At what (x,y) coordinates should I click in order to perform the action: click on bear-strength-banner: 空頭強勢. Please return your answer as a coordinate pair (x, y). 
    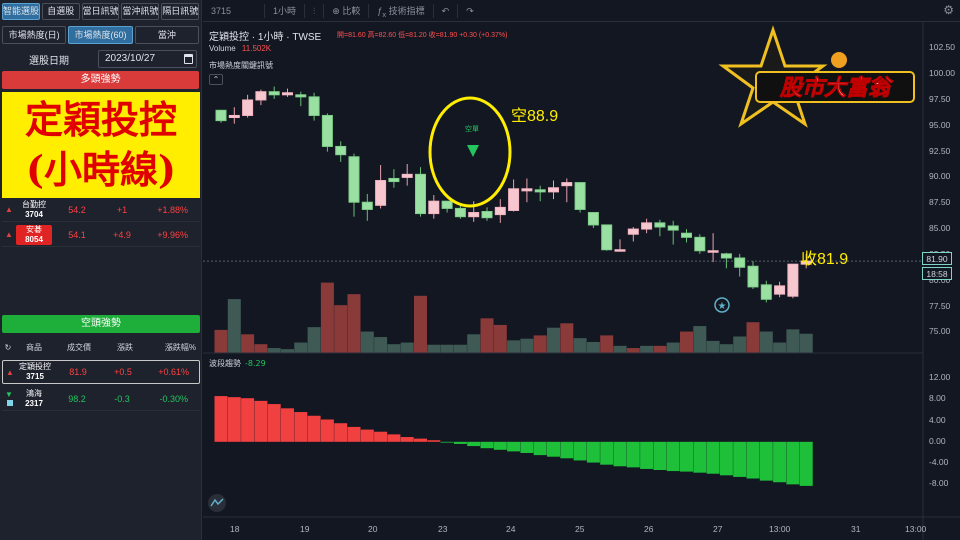
    Looking at the image, I should click on (101, 324).